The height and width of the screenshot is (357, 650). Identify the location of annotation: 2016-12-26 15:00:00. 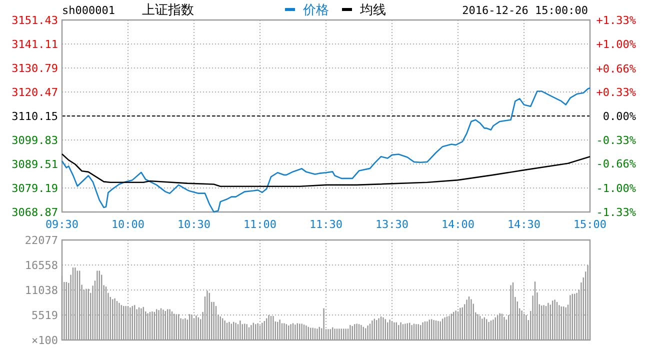
(525, 10).